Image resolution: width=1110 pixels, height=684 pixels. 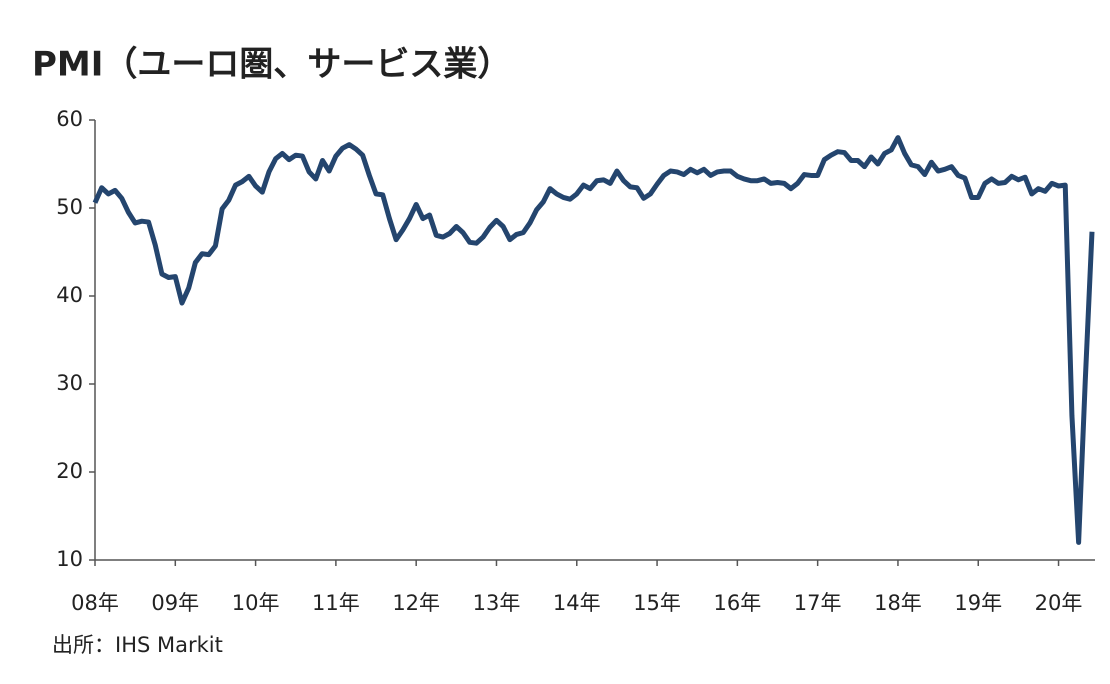 What do you see at coordinates (898, 603) in the screenshot?
I see `x-tick-label: 18年` at bounding box center [898, 603].